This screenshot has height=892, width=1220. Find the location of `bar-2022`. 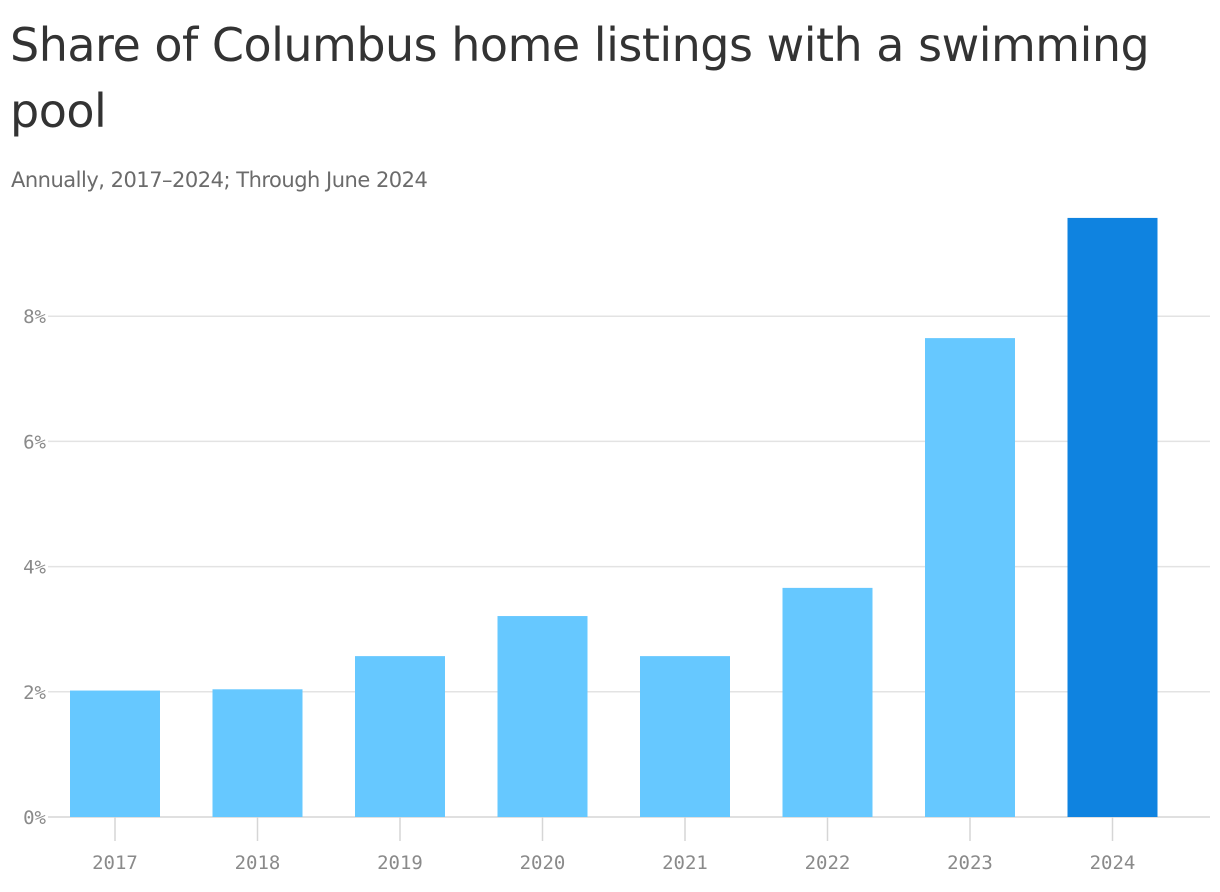

bar-2022 is located at coordinates (827, 702).